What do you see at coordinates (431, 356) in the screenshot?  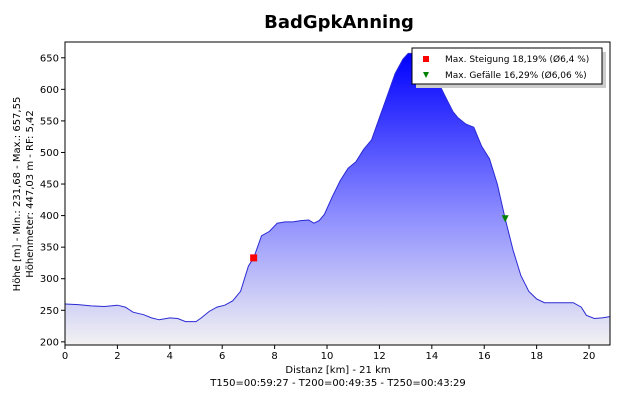 I see `x-tick-label: 14` at bounding box center [431, 356].